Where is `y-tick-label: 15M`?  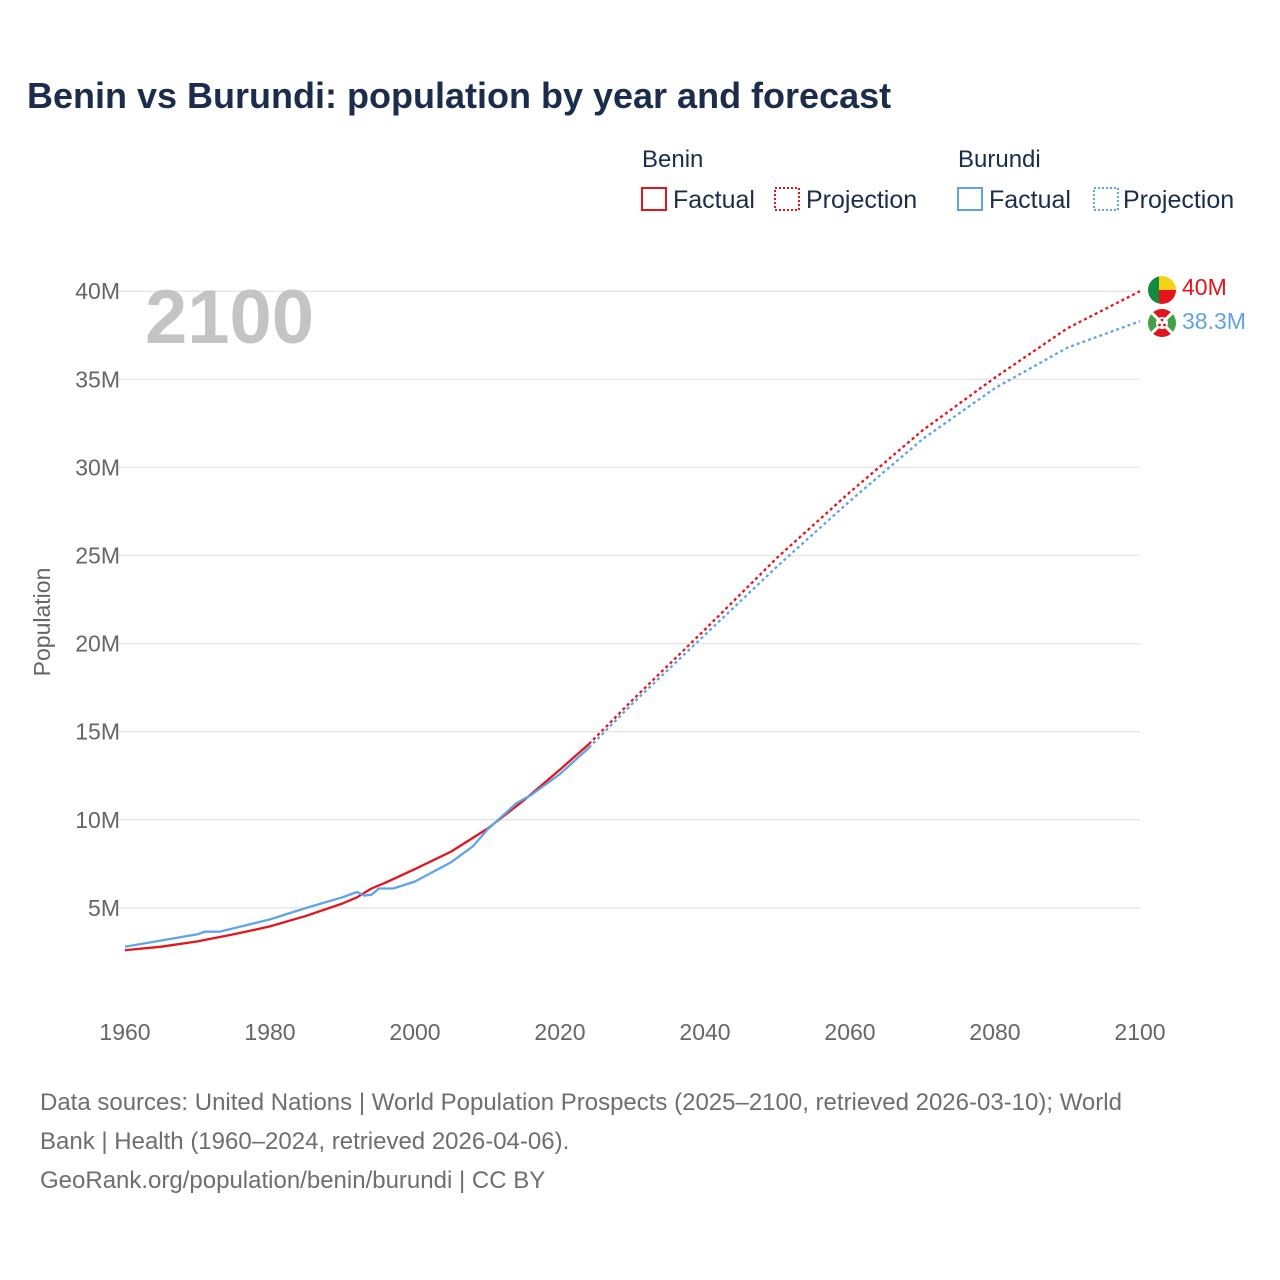 y-tick-label: 15M is located at coordinates (97, 732).